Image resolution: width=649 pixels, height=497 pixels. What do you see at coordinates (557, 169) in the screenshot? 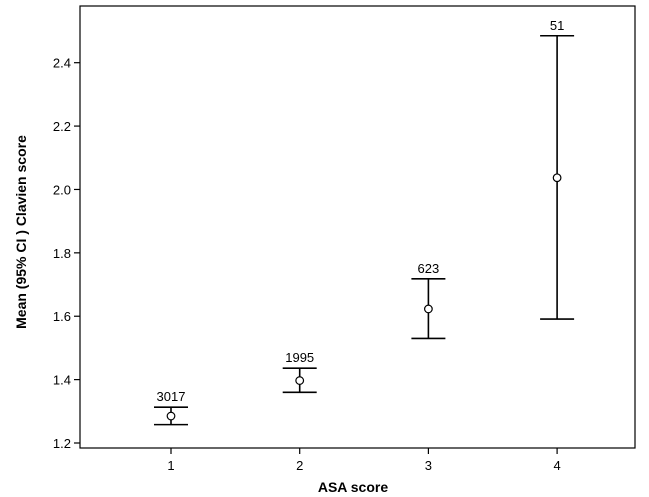
I see `error-bar-group: 51` at bounding box center [557, 169].